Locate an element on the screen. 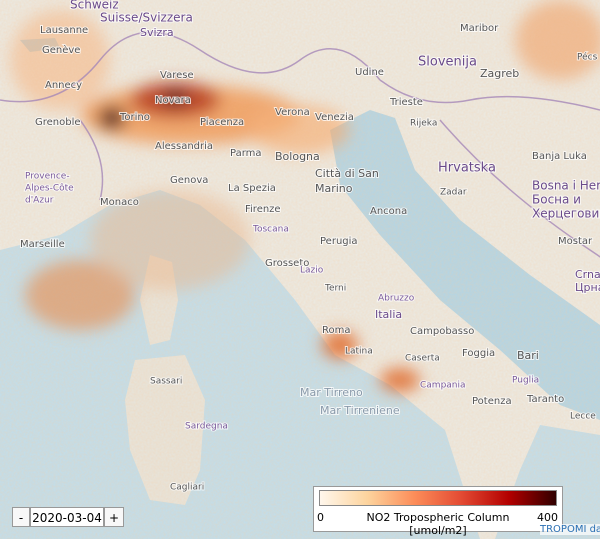 Image resolution: width=600 pixels, height=539 pixels. place-label: Suisse/Svizzera is located at coordinates (146, 18).